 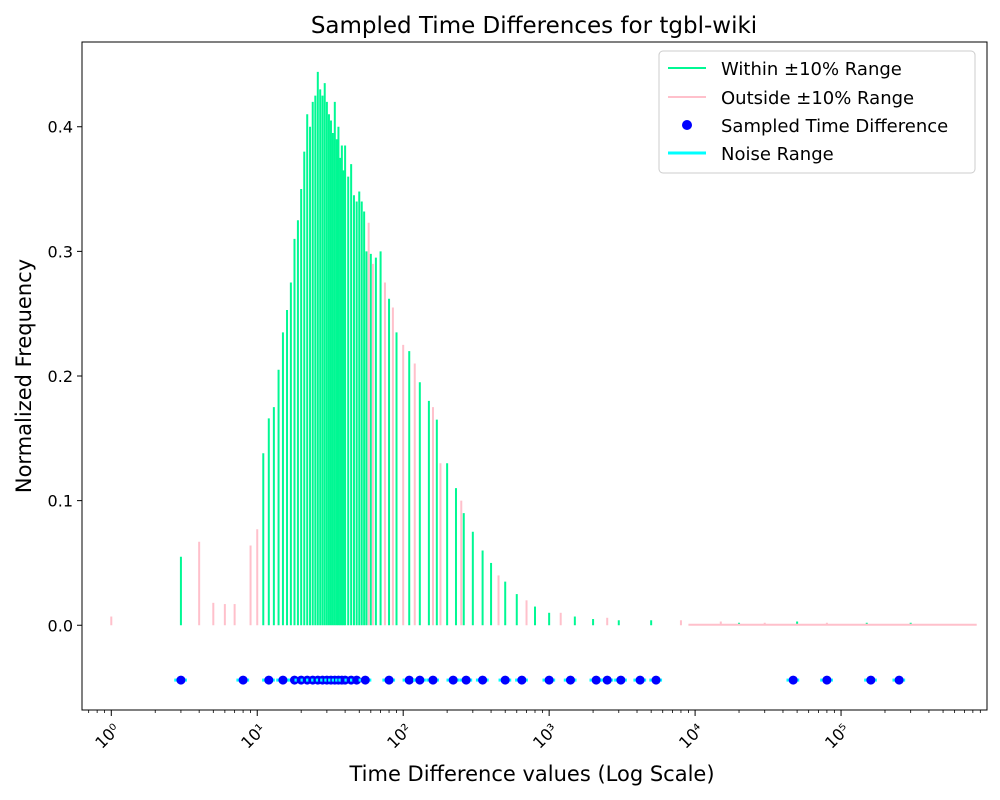 What do you see at coordinates (817, 98) in the screenshot?
I see `legend-label-outside: Outside ±10% Range` at bounding box center [817, 98].